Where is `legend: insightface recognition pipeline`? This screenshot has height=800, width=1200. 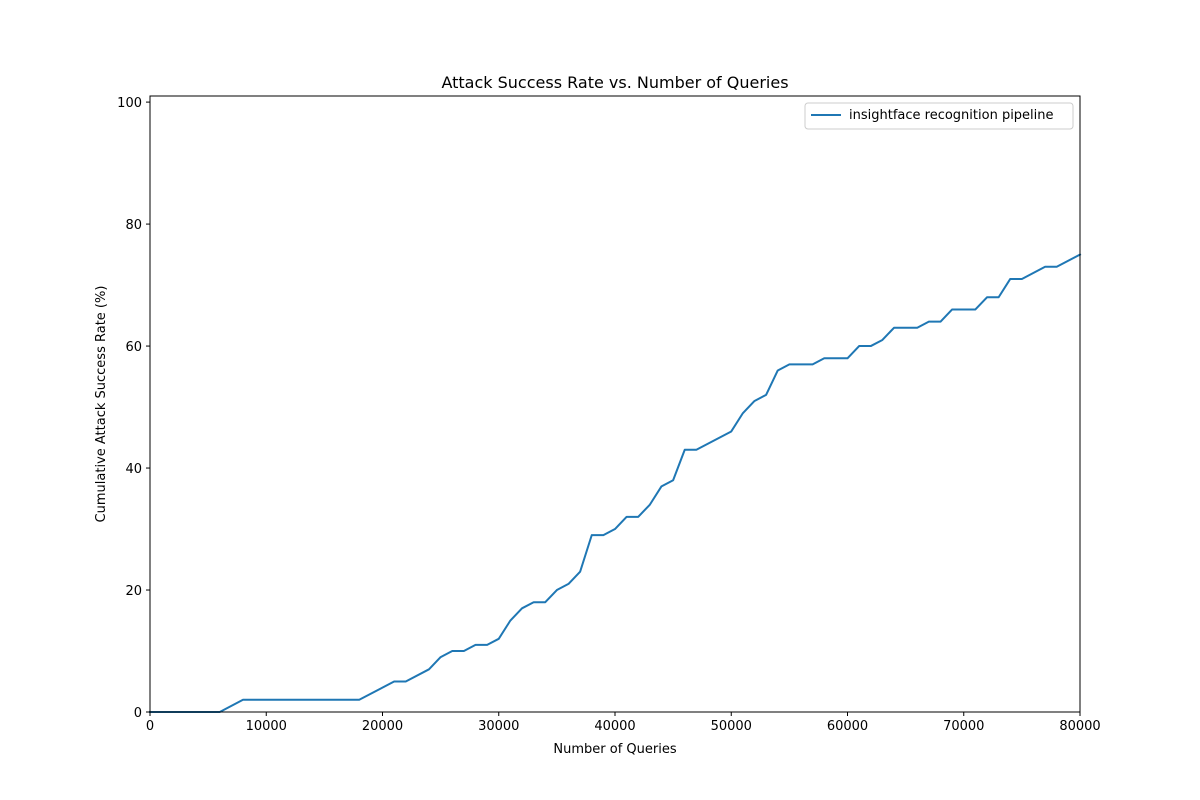
legend: insightface recognition pipeline is located at coordinates (939, 116).